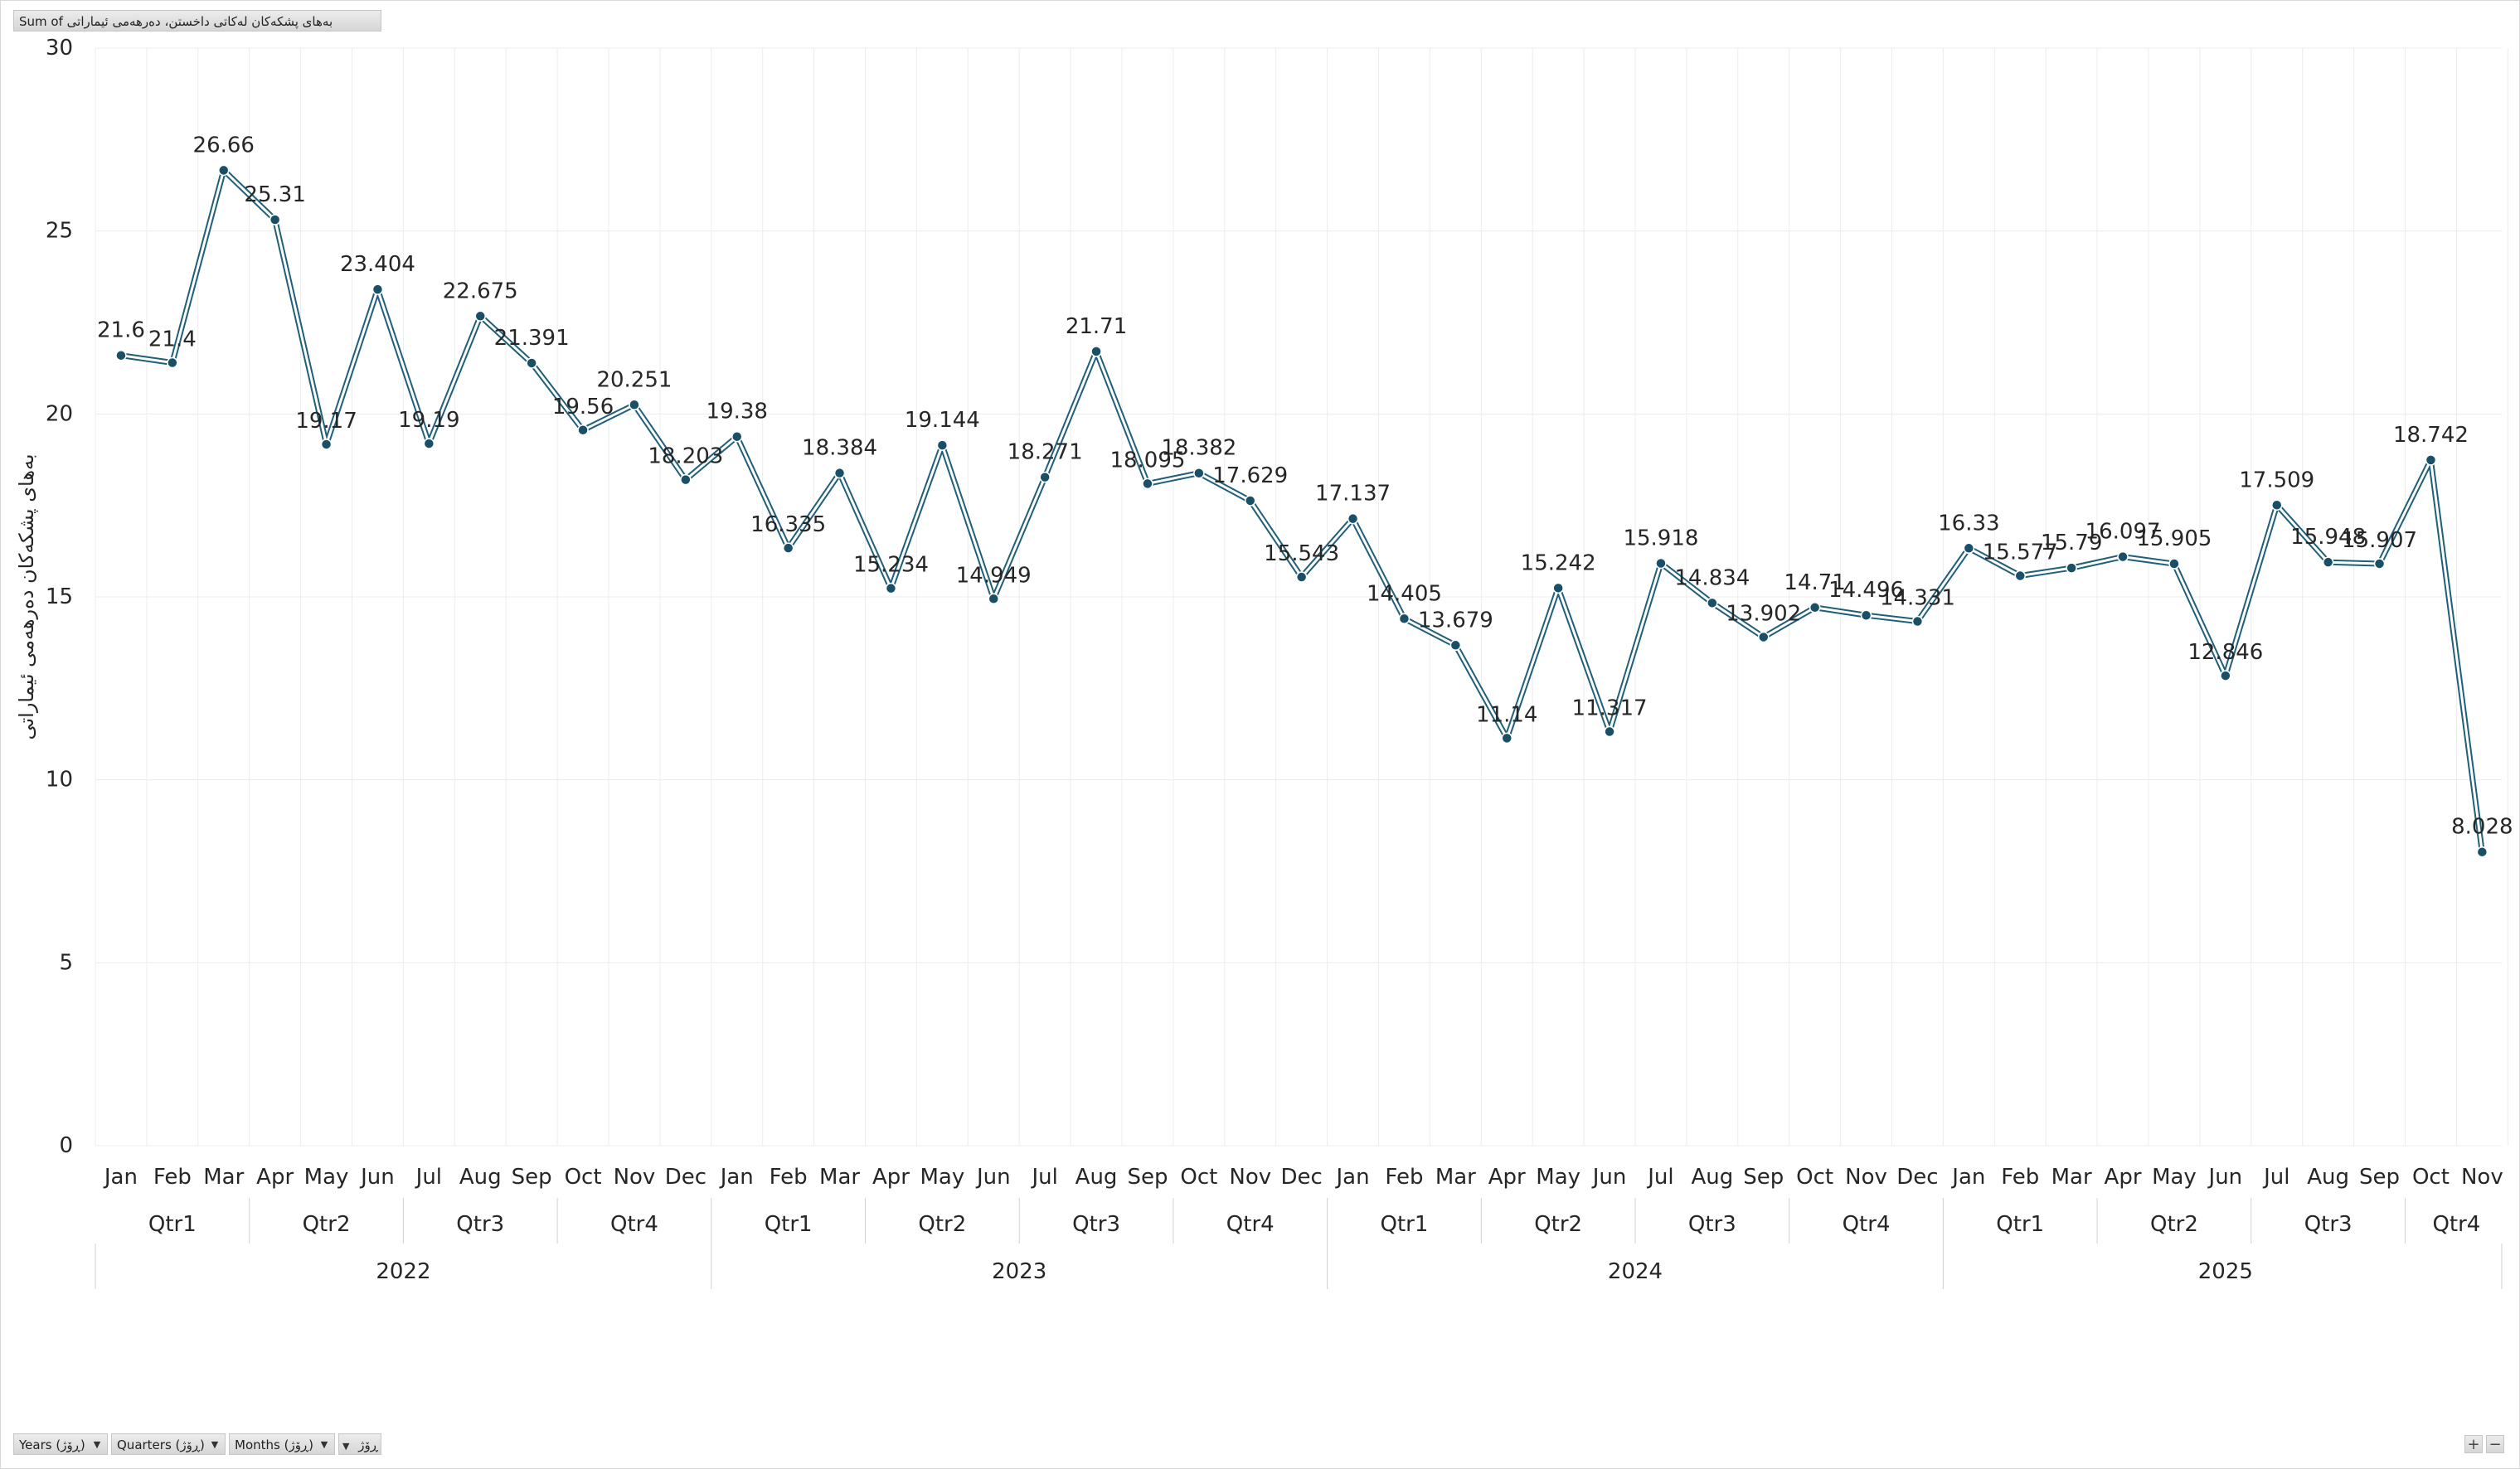 The height and width of the screenshot is (1469, 2520). I want to click on x-tick-label-month: Feb, so click(2020, 1178).